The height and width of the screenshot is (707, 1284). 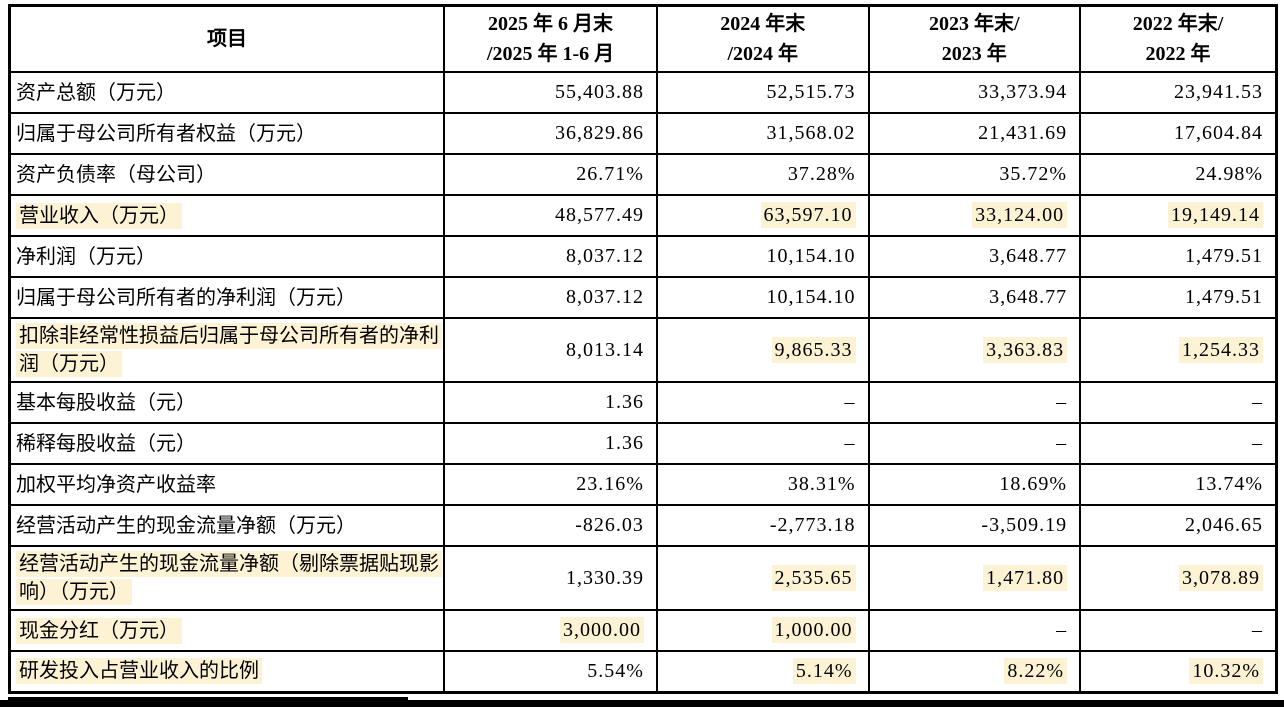 I want to click on row-value-text: 2,535.65, so click(x=813, y=577).